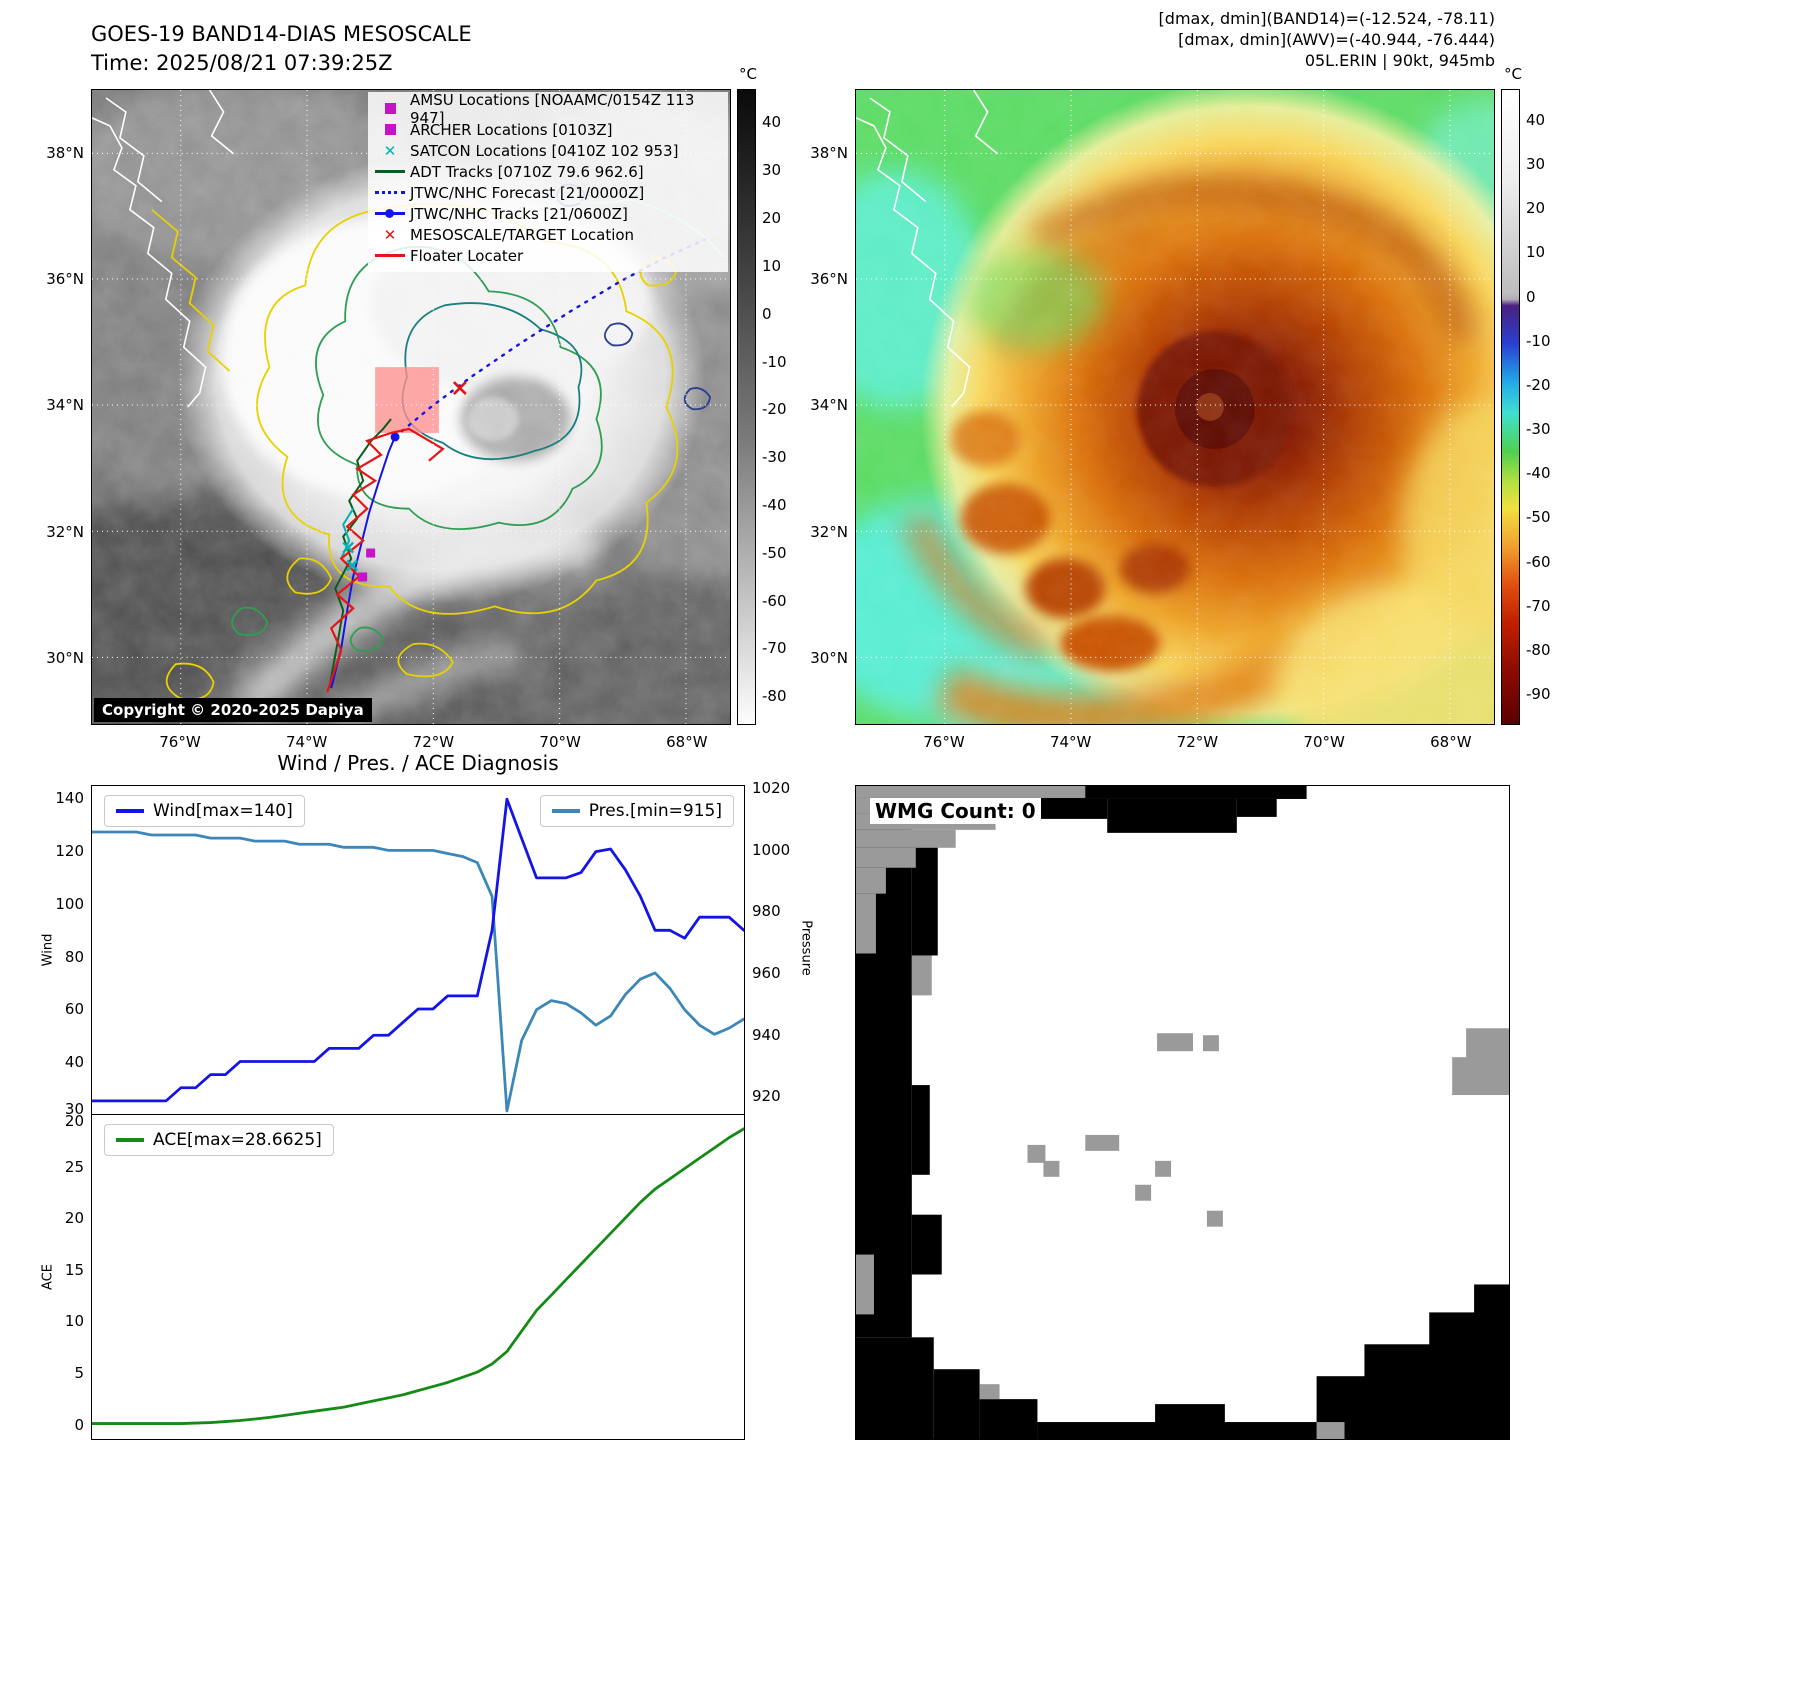  Describe the element at coordinates (1326, 18) in the screenshot. I see `dmax-dmin-band14: [dmax, dmin](BAND14)=(-12.524, -78.11)` at that location.